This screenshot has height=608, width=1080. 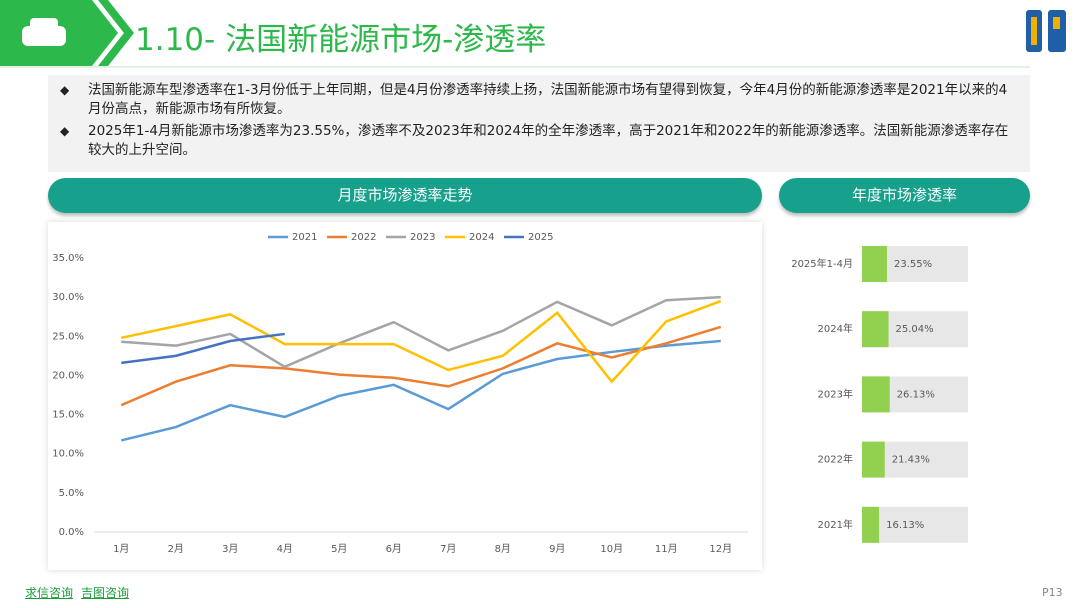 What do you see at coordinates (503, 549) in the screenshot?
I see `x-tick-label: 8月` at bounding box center [503, 549].